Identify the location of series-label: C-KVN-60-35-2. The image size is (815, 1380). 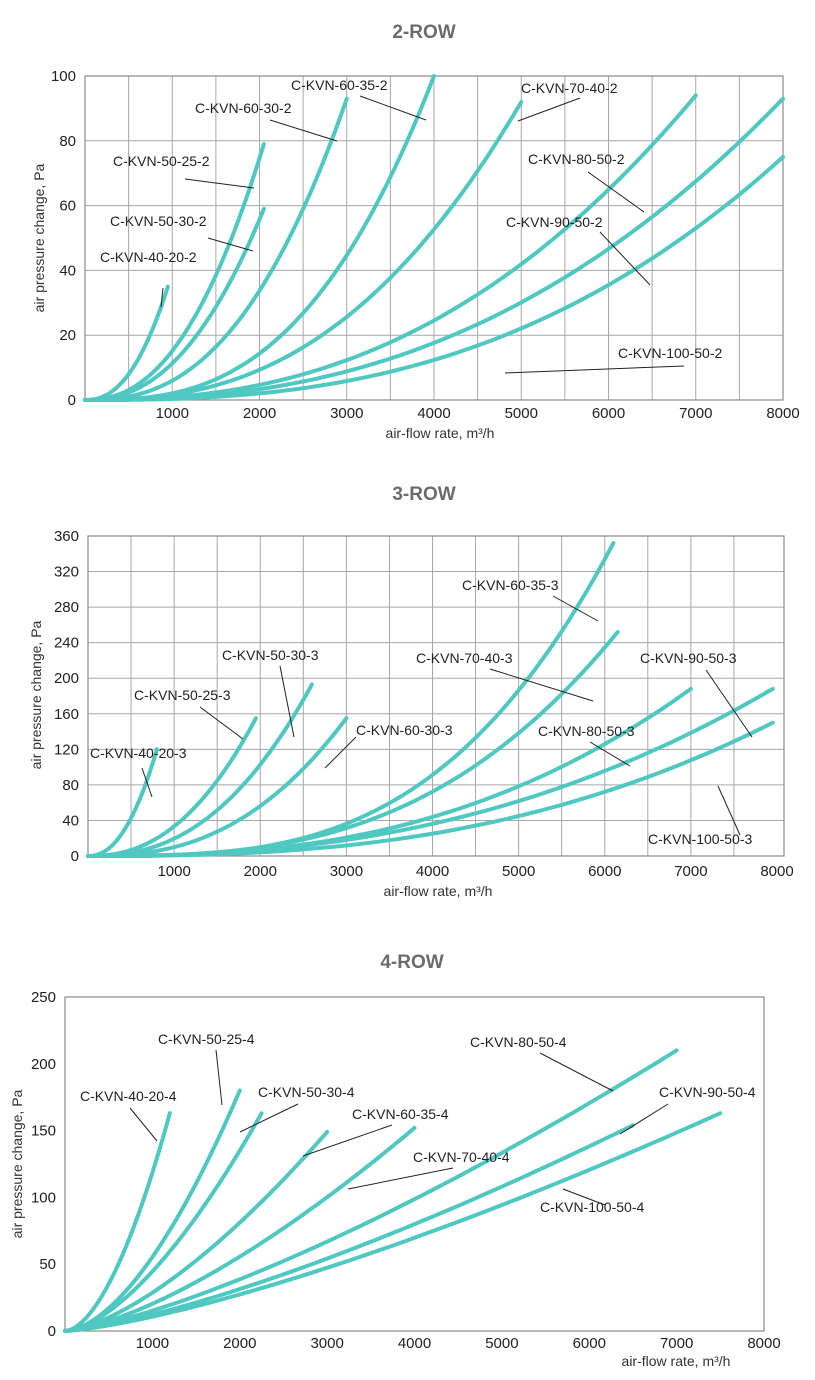
(339, 85).